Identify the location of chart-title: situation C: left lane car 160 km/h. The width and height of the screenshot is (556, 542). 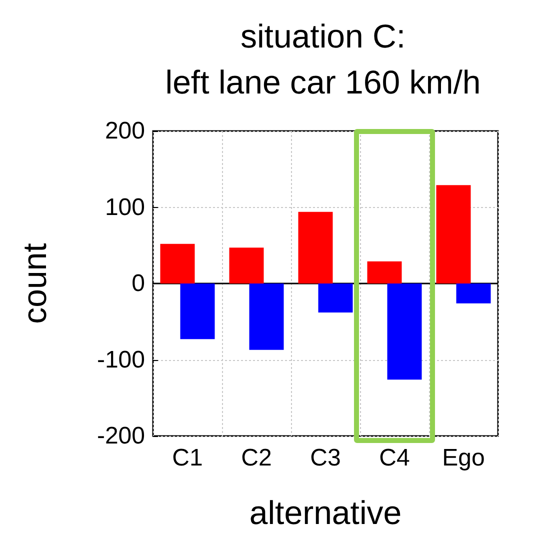
(323, 59).